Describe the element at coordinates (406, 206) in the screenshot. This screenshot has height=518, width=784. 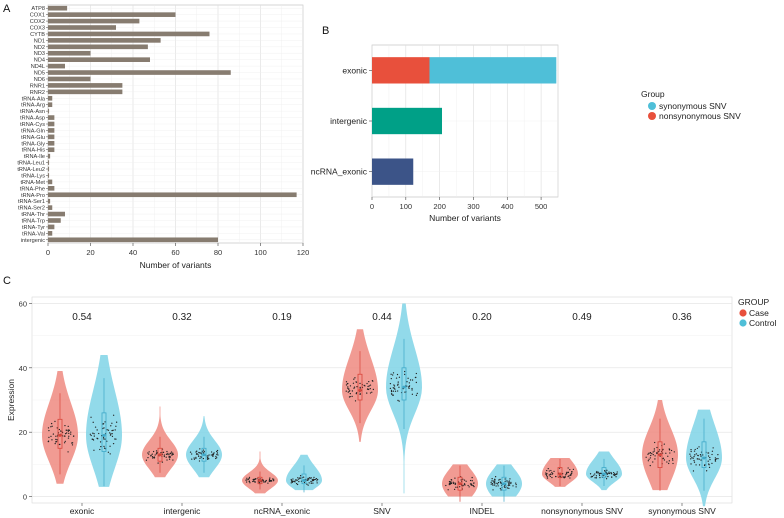
I see `chart-b-x-tick-label: 100` at that location.